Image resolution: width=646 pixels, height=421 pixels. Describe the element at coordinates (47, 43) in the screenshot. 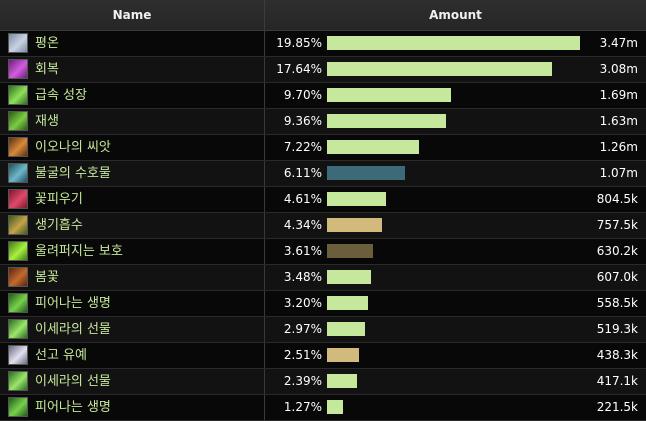

I see `spell-name: 평온` at that location.